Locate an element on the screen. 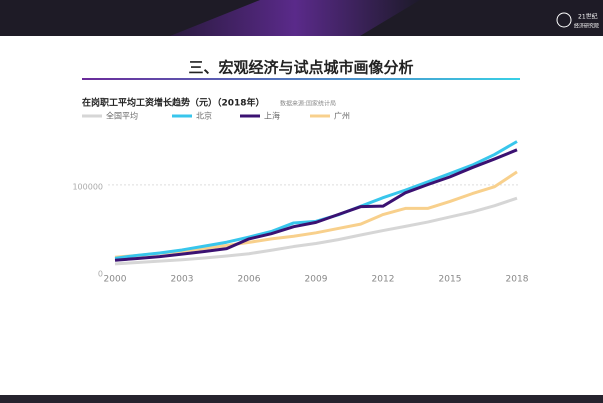 The height and width of the screenshot is (403, 603). header-edge is located at coordinates (301, 38).